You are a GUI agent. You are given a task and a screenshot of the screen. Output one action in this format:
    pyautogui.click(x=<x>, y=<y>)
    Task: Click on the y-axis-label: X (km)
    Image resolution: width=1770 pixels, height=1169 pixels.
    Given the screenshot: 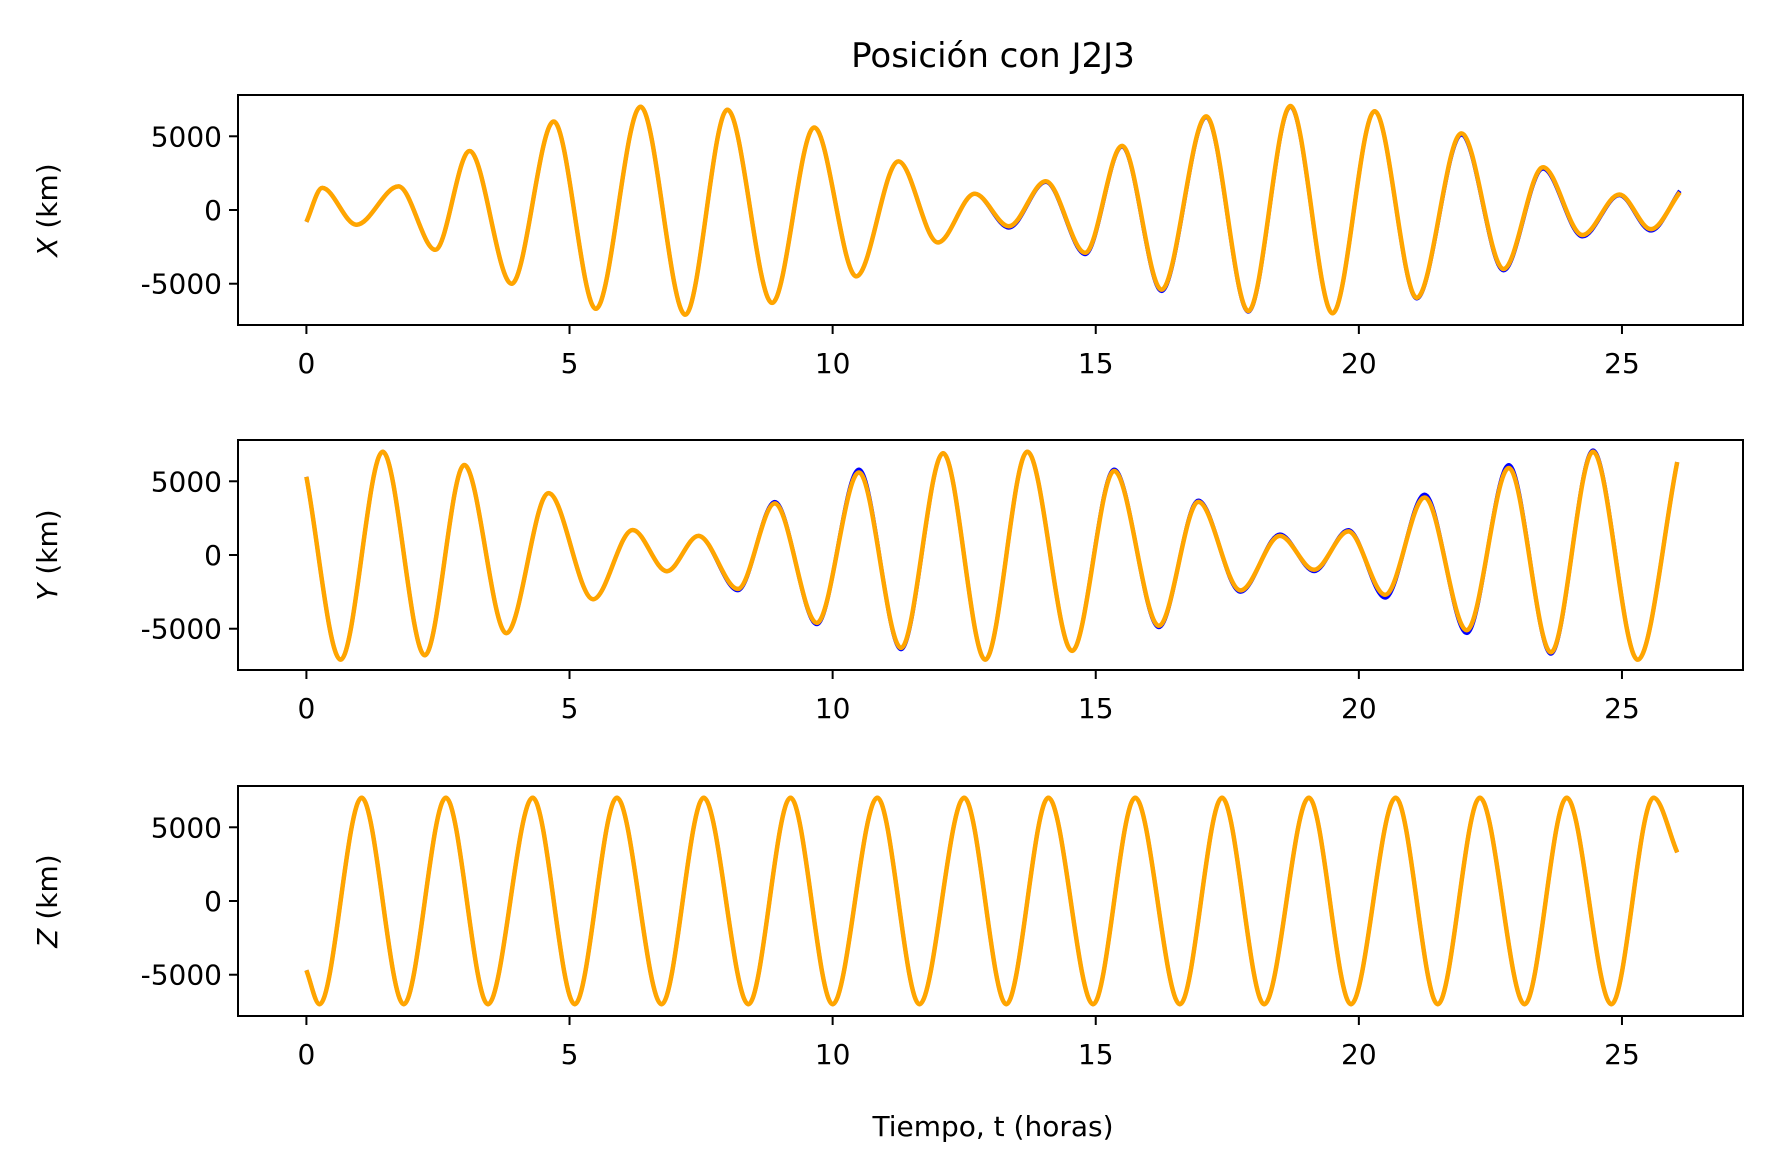 What is the action you would take?
    pyautogui.click(x=47, y=210)
    